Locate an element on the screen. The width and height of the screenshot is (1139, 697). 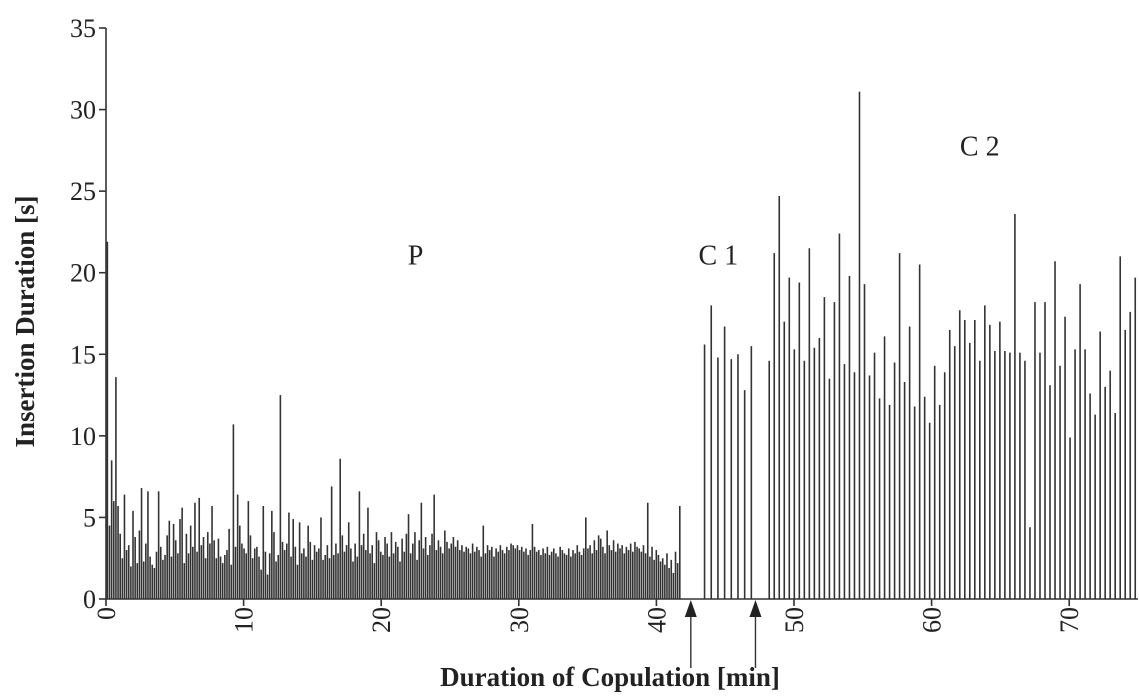
x-axis-ticks: 0 10 20 30 40 50 60 70 is located at coordinates (588, 616).